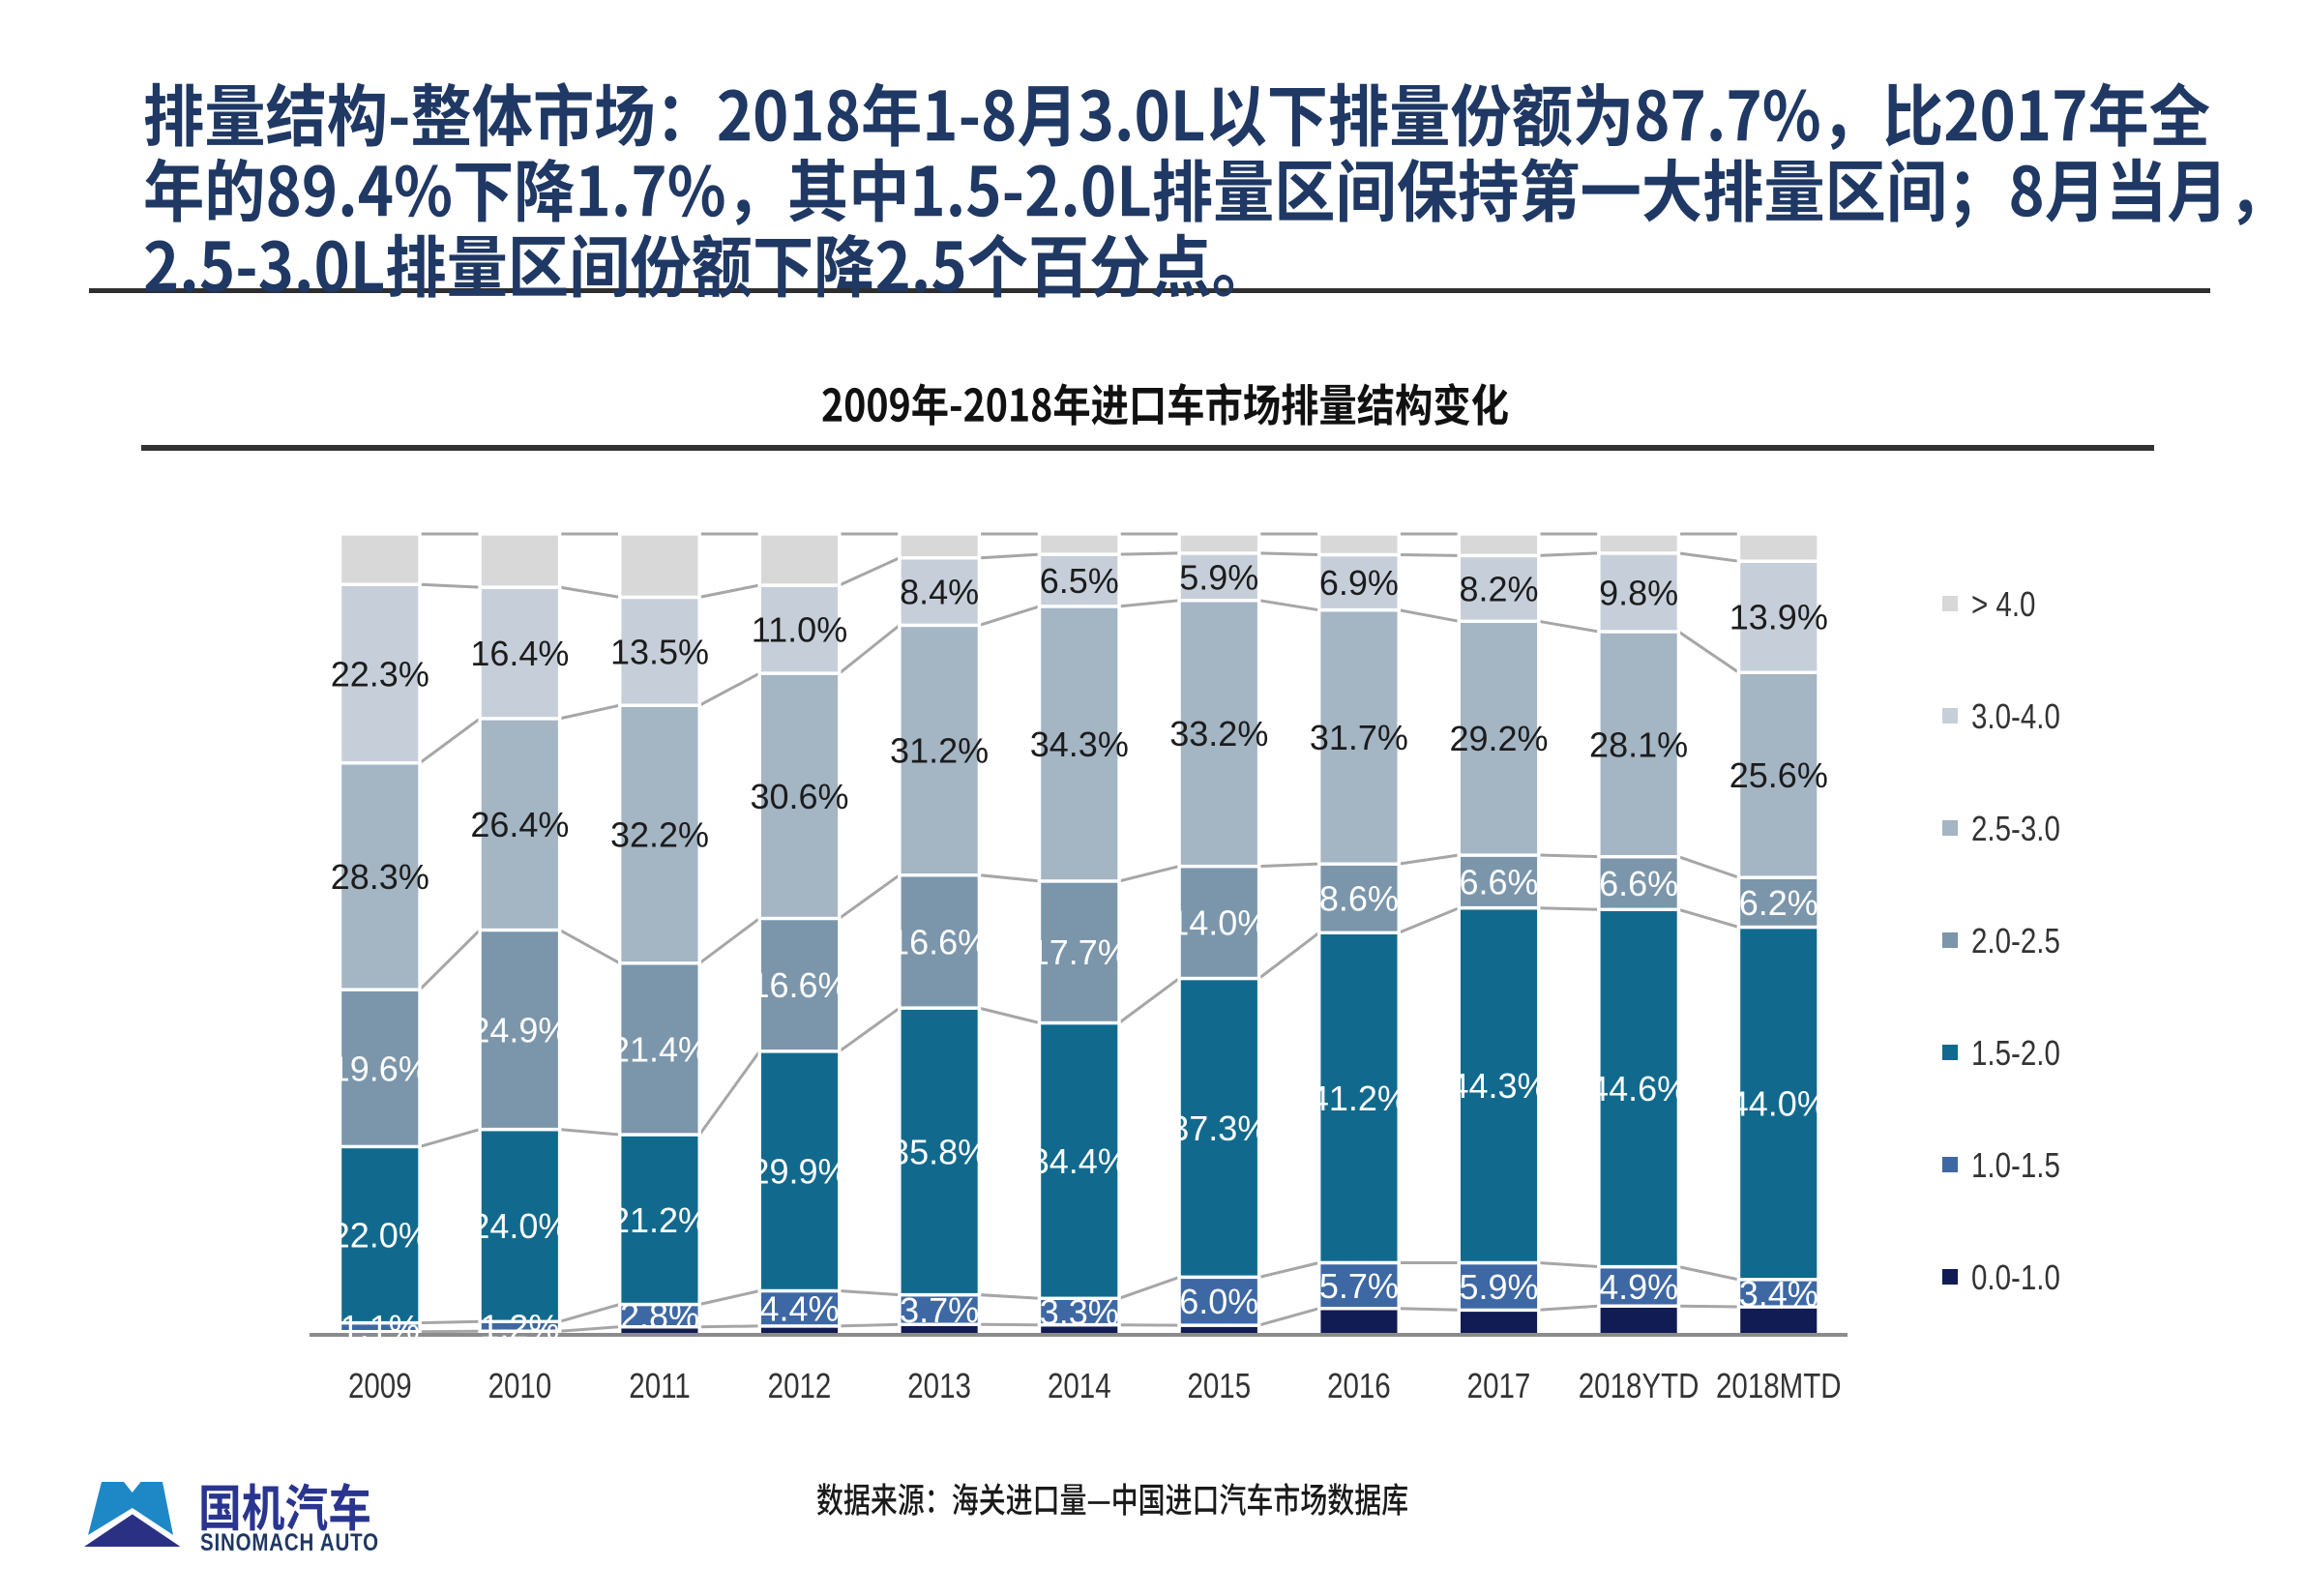 Image resolution: width=2306 pixels, height=1596 pixels. Describe the element at coordinates (1779, 617) in the screenshot. I see `svg-text: 13.9%` at that location.